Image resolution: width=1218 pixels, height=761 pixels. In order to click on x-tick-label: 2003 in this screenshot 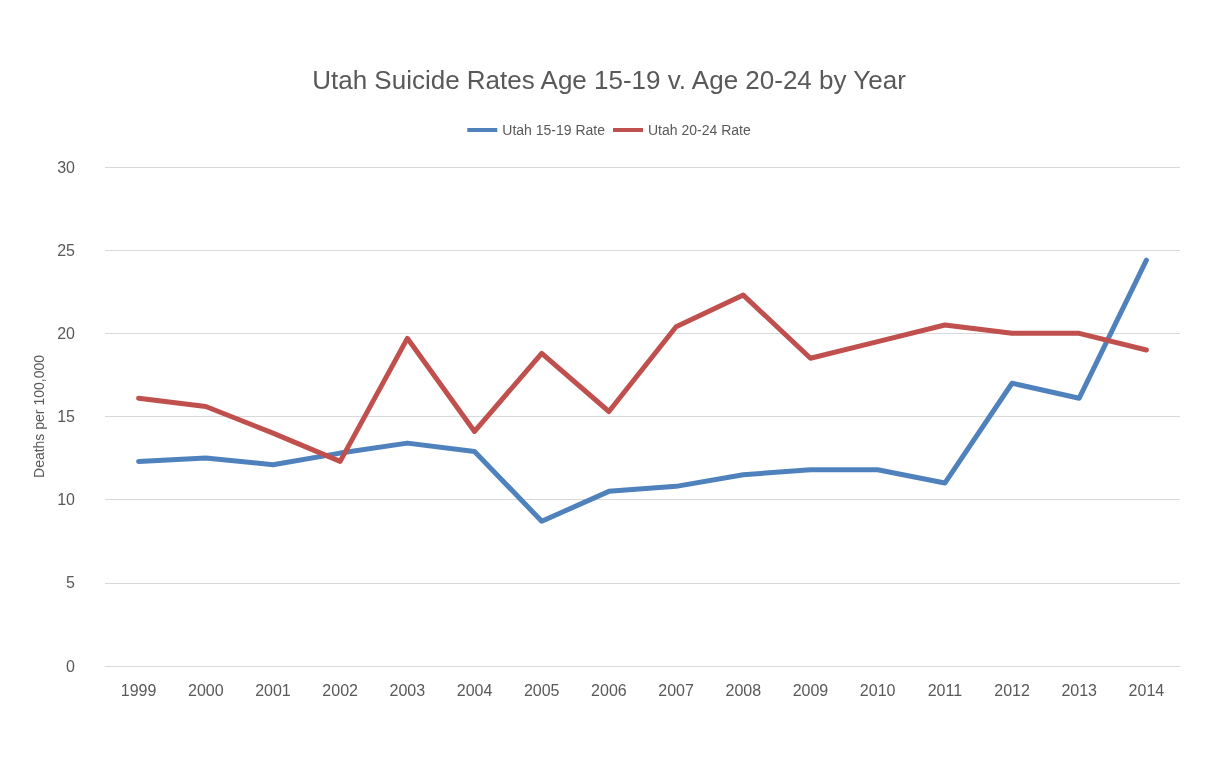, I will do `click(407, 690)`.